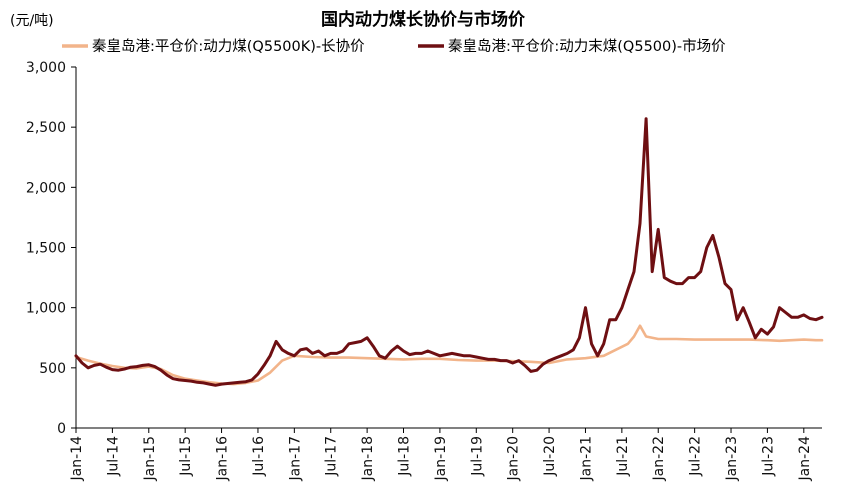  Describe the element at coordinates (423, 19) in the screenshot. I see `chart-title: 国内动力煤长协价与市场价` at that location.